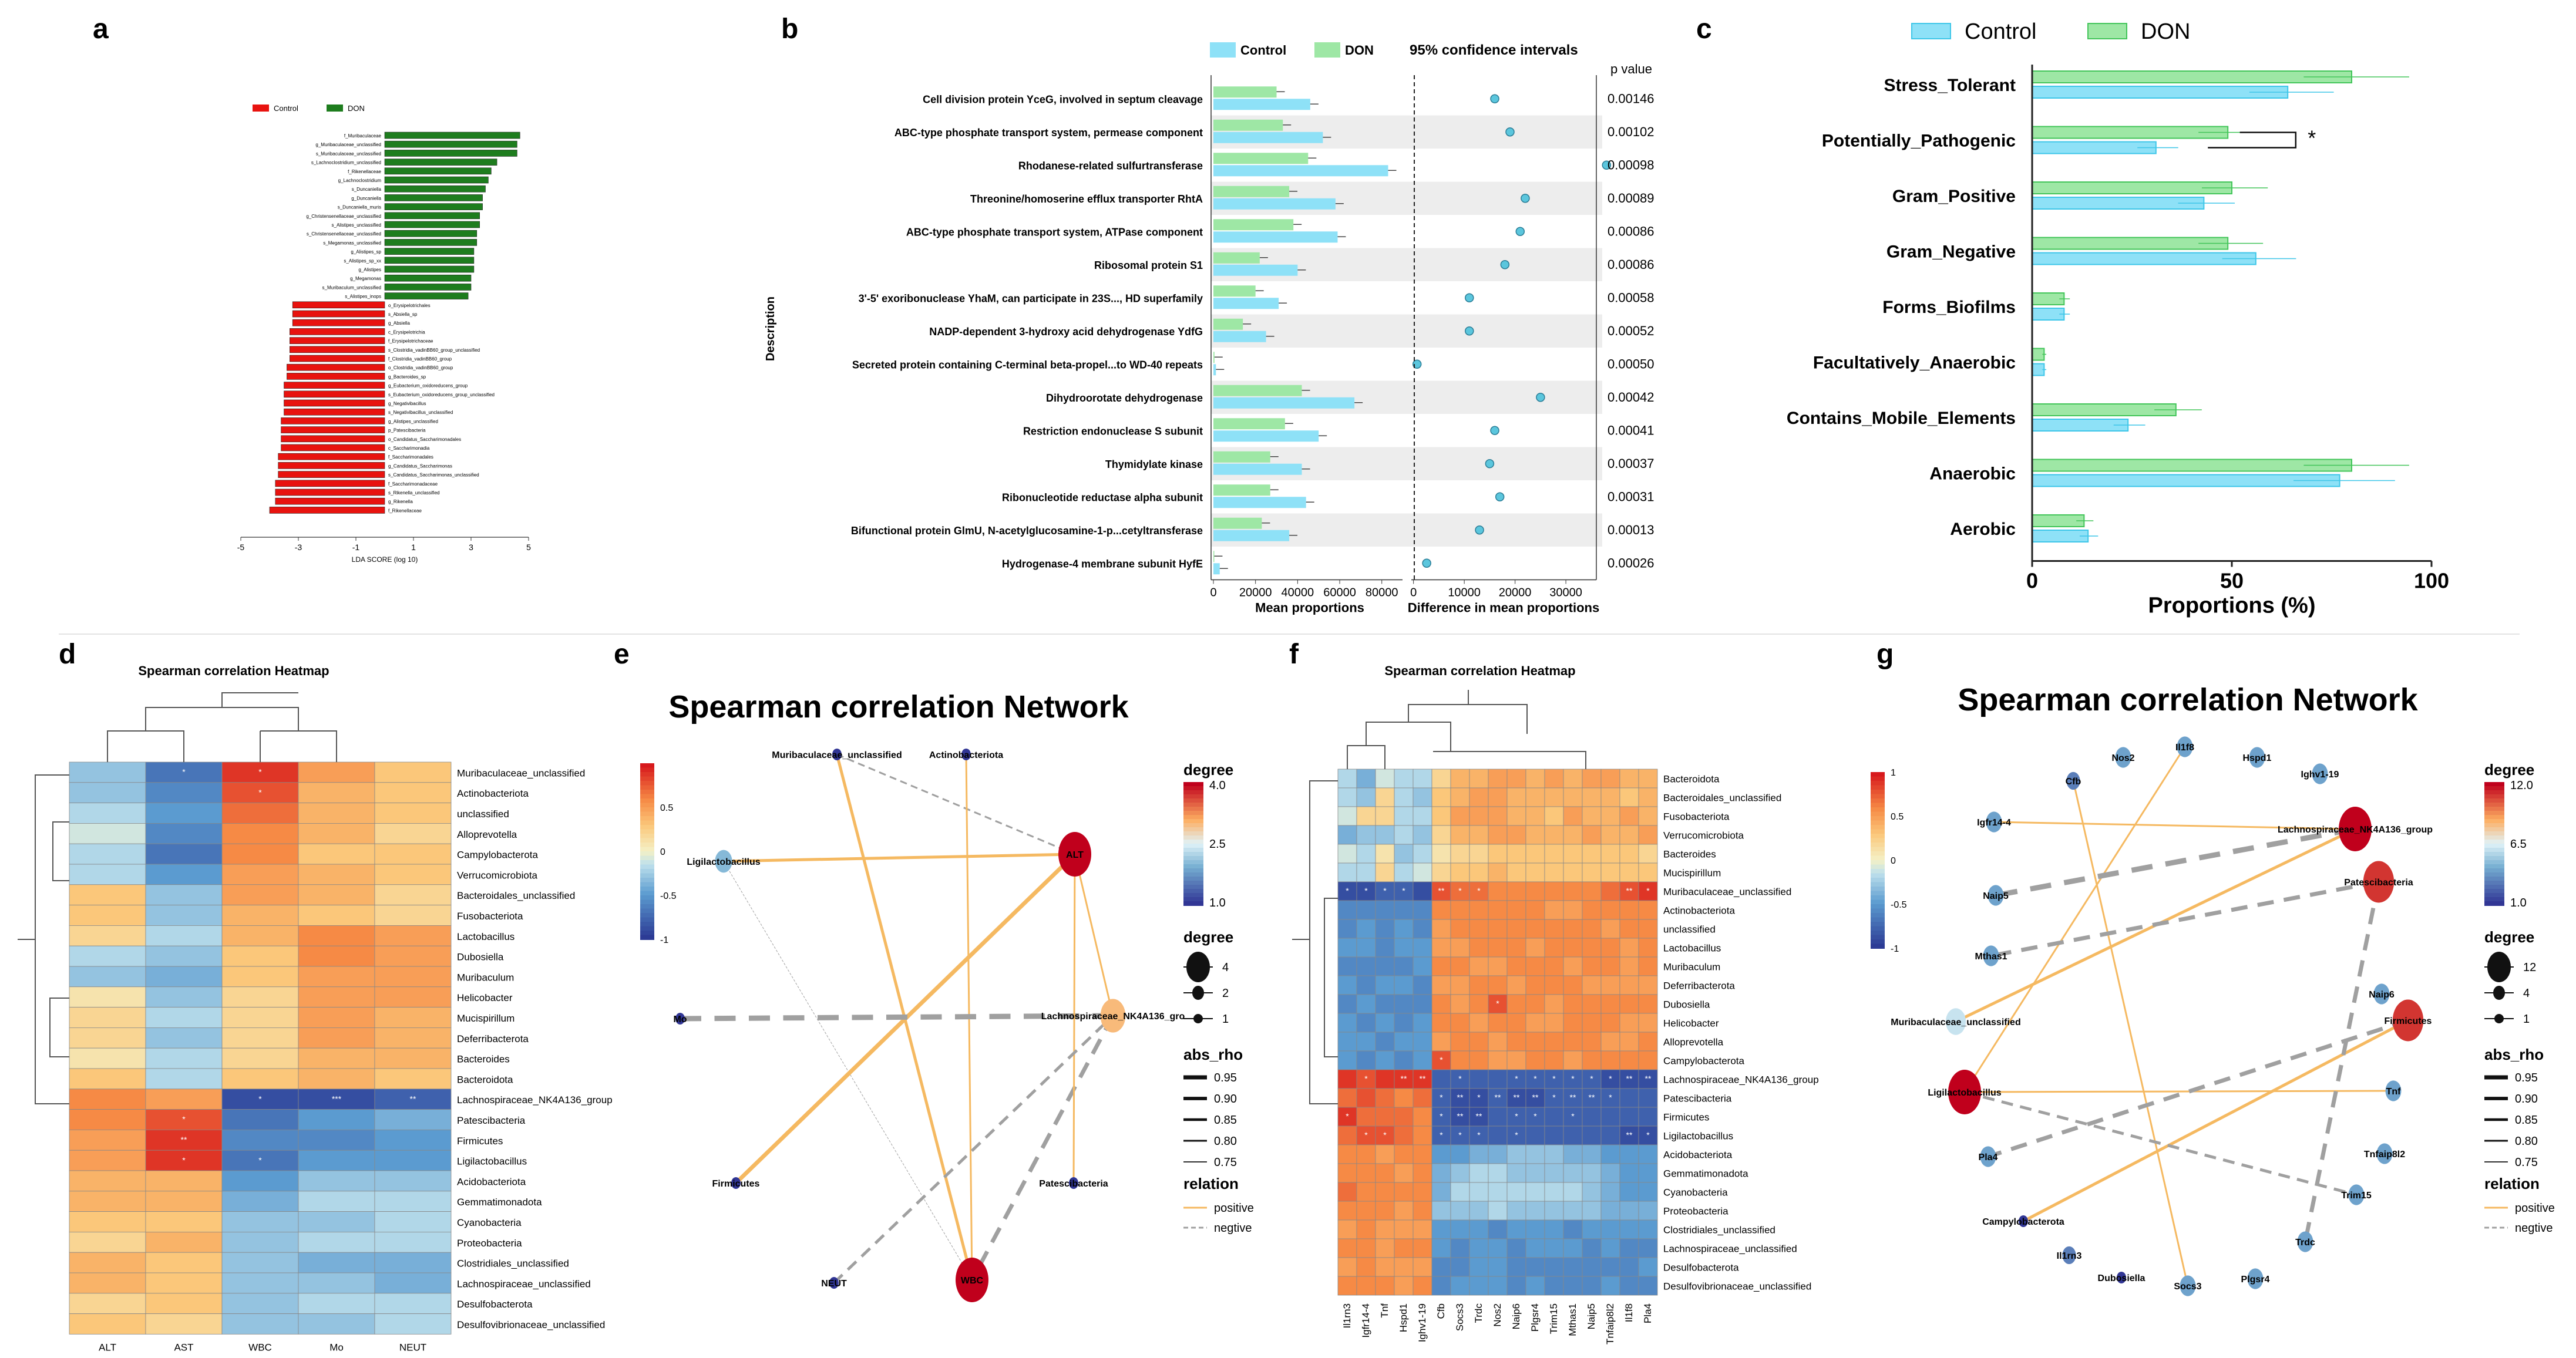 The image size is (2576, 1358). What do you see at coordinates (680, 1020) in the screenshot?
I see `node-label: Mo` at bounding box center [680, 1020].